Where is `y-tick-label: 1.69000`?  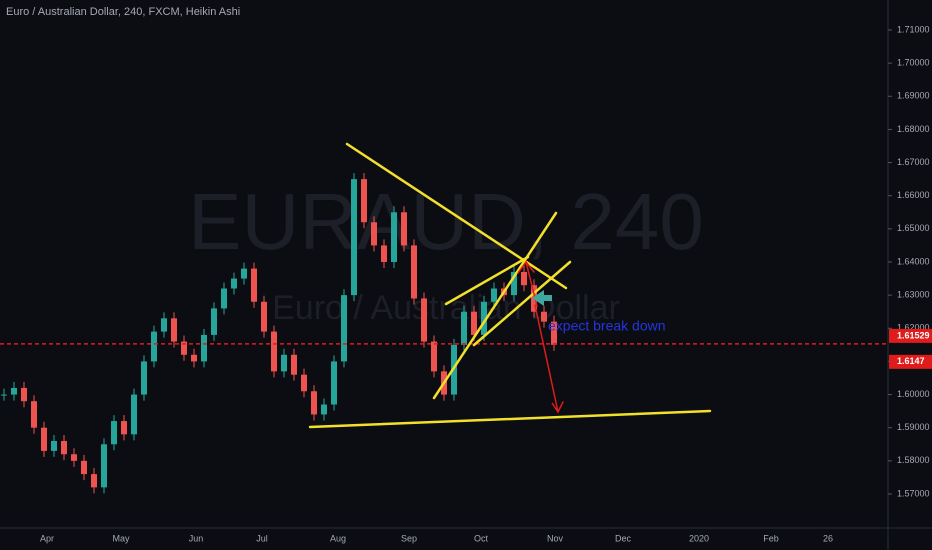
y-tick-label: 1.69000 is located at coordinates (913, 96).